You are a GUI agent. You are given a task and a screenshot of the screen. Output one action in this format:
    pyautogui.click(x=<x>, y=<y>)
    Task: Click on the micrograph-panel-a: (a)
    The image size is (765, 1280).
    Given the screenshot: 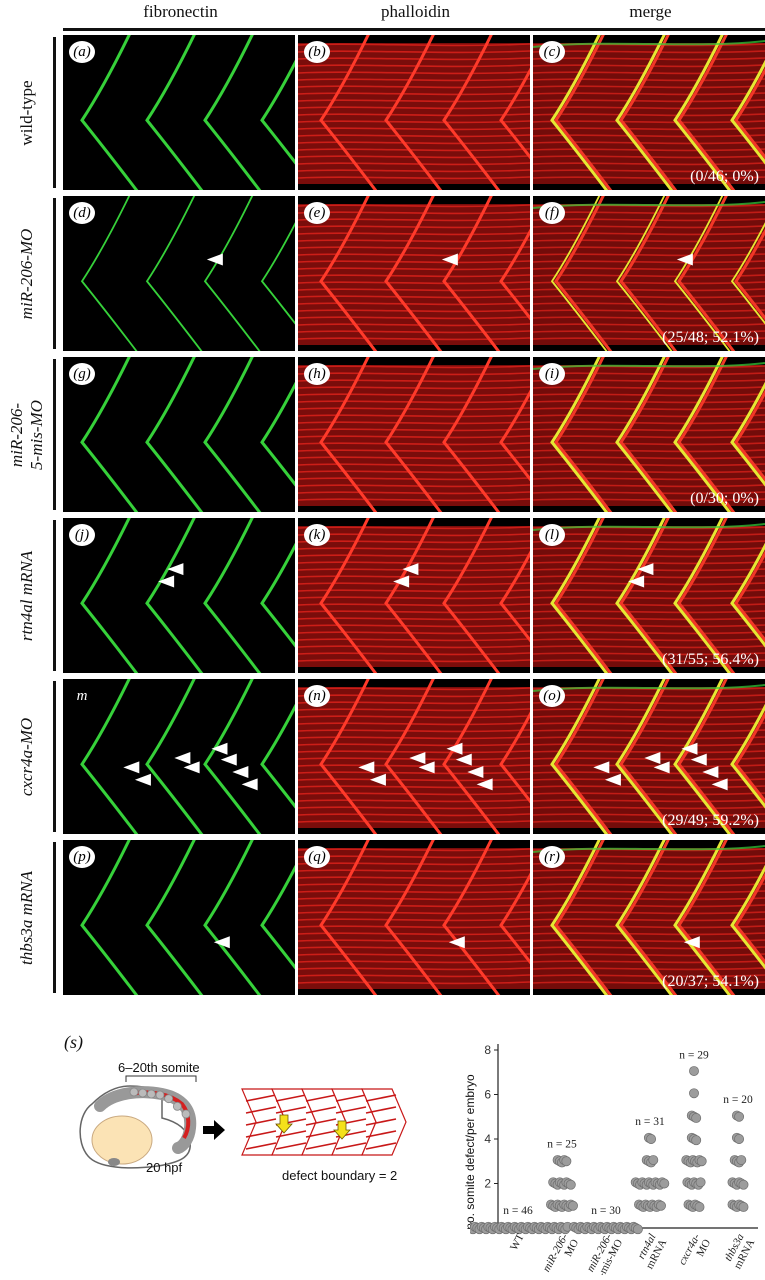 What is the action you would take?
    pyautogui.click(x=179, y=112)
    